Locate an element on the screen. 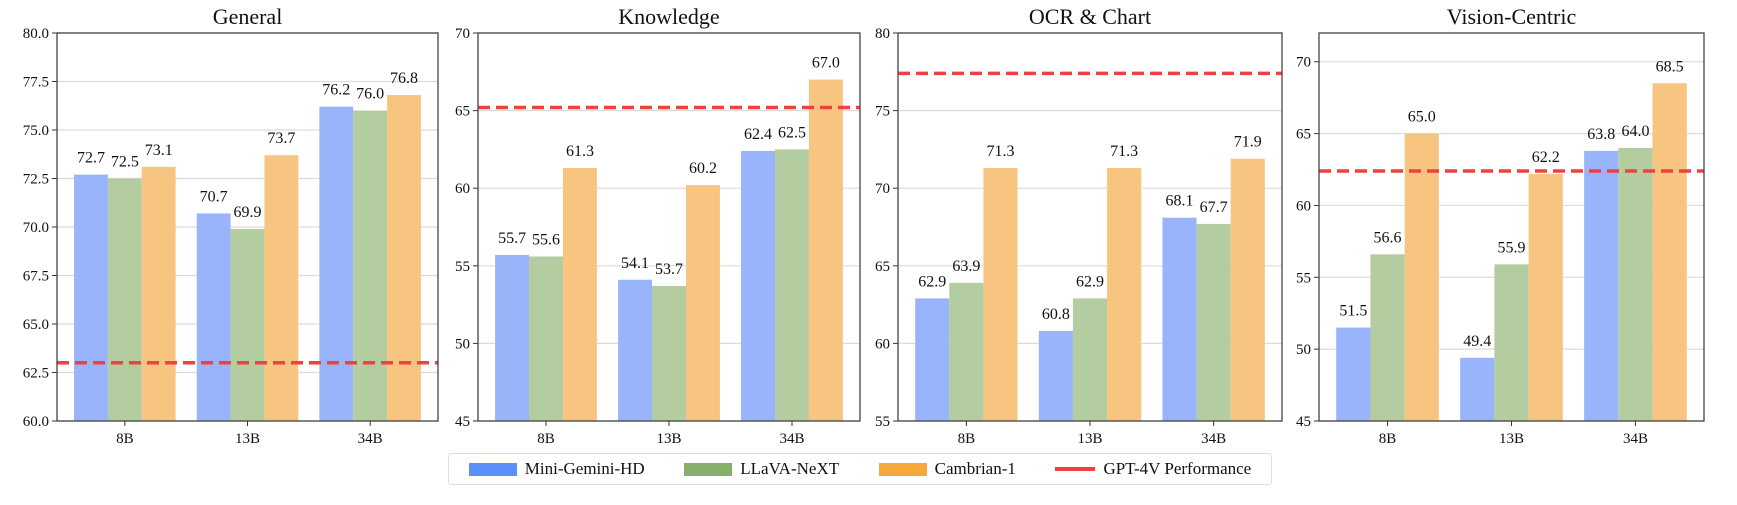  y-tick-label: 75 is located at coordinates (882, 112).